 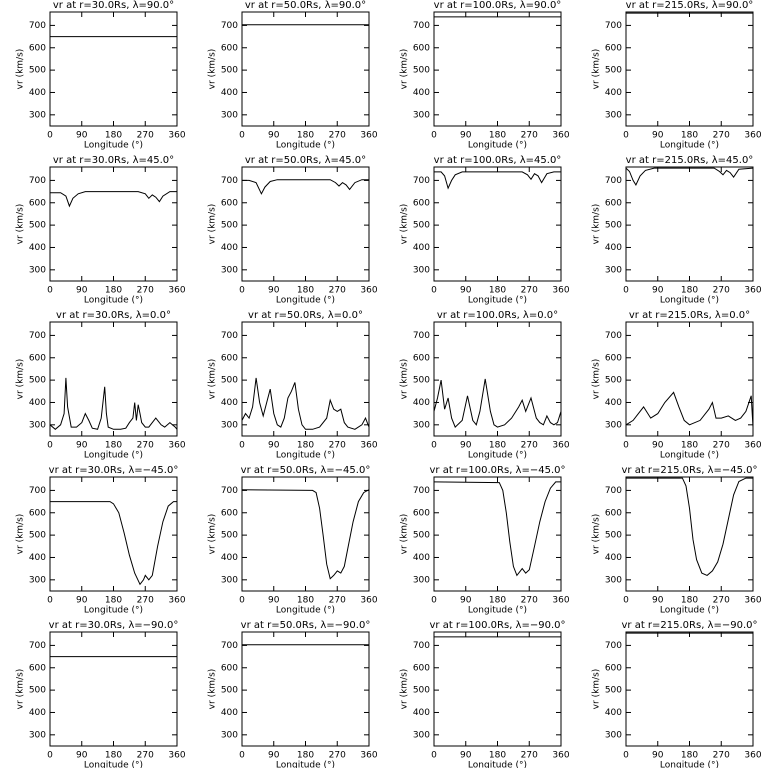 I want to click on panel-title: vr at r=30.0Rs, λ=45.0°, so click(x=113, y=160).